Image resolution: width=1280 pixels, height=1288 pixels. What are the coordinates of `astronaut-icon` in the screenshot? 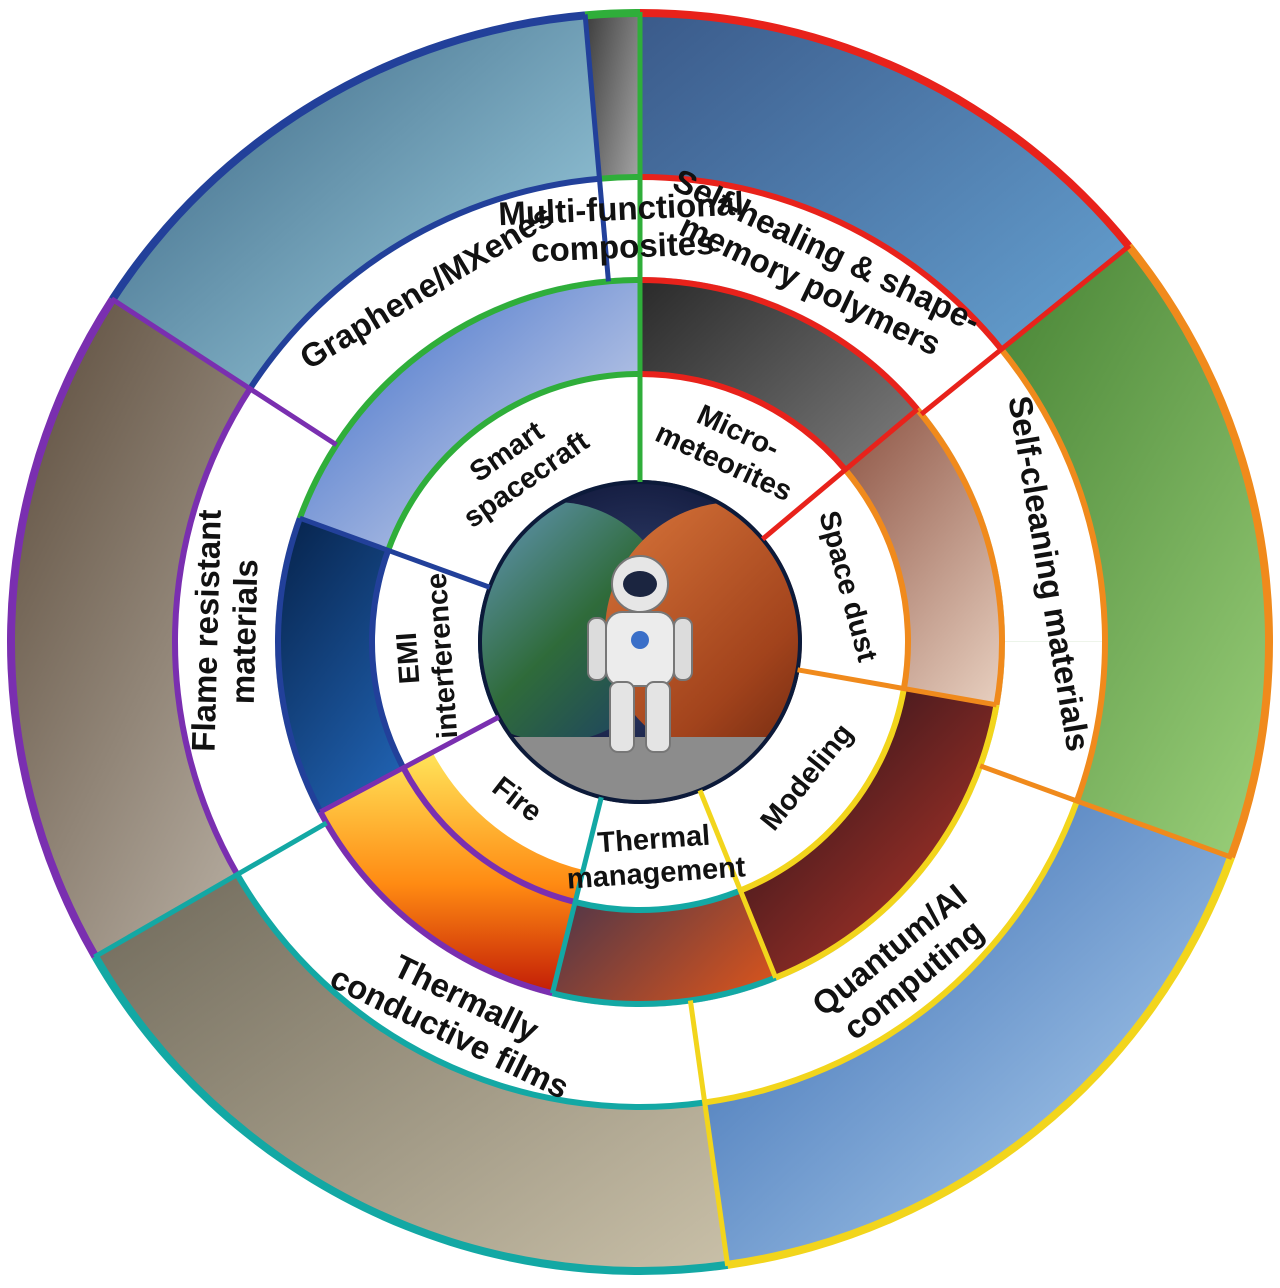 It's located at (640, 654).